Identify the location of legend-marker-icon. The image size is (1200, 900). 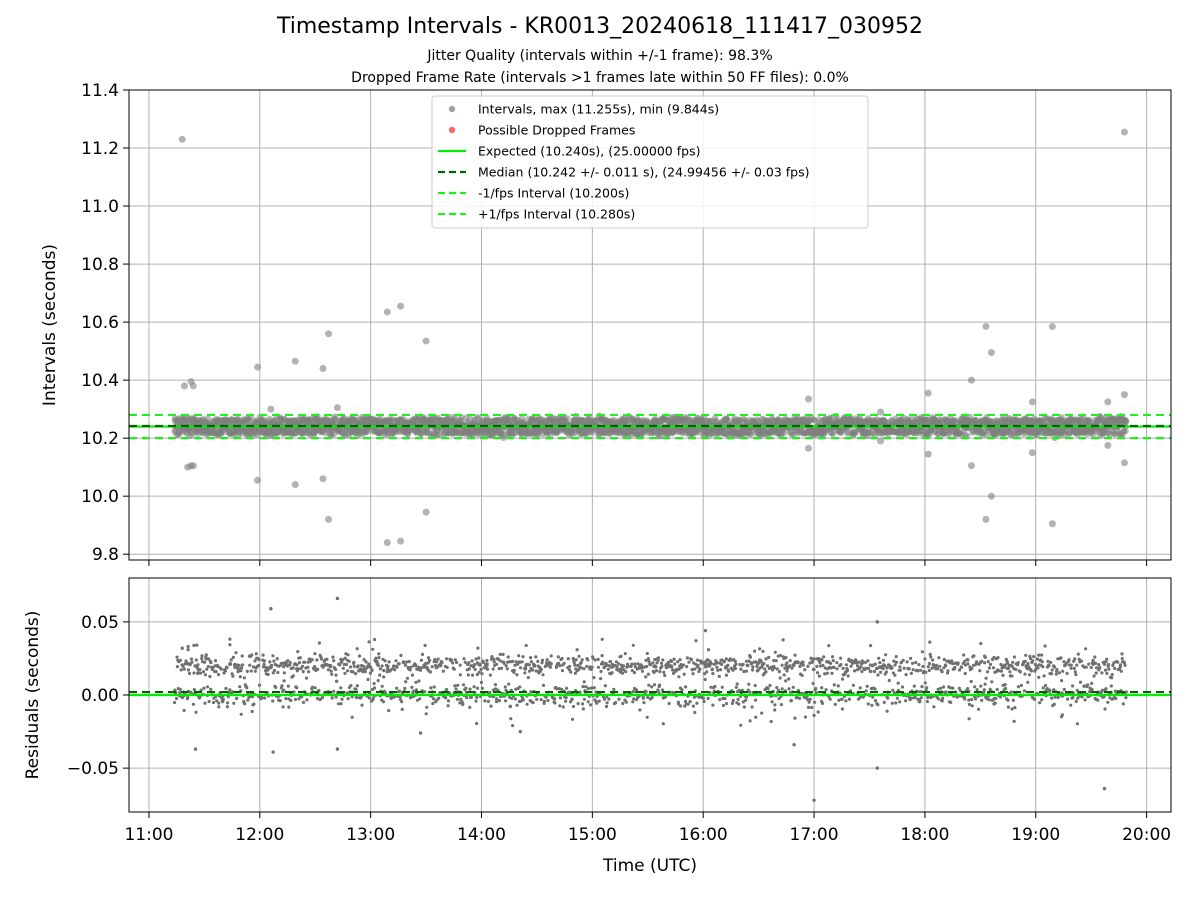
(452, 130).